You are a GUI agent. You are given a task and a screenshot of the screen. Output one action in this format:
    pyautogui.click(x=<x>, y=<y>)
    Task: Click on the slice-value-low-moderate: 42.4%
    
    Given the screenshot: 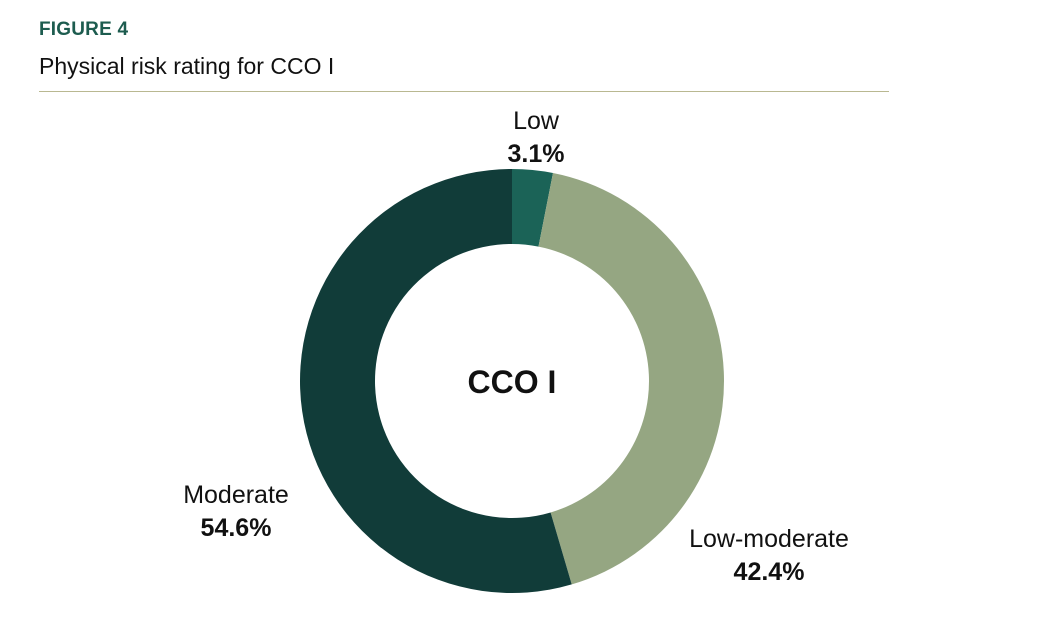 What is the action you would take?
    pyautogui.click(x=769, y=572)
    